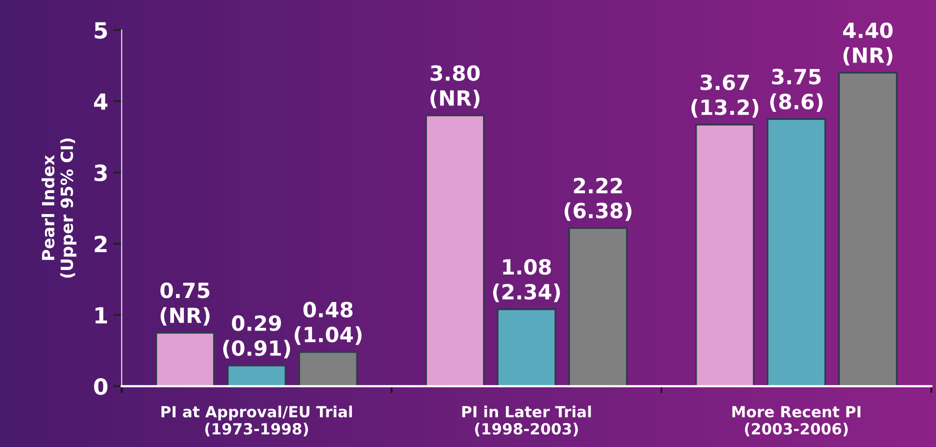  What do you see at coordinates (724, 96) in the screenshot?
I see `data-label: 3.67 (13.2)` at bounding box center [724, 96].